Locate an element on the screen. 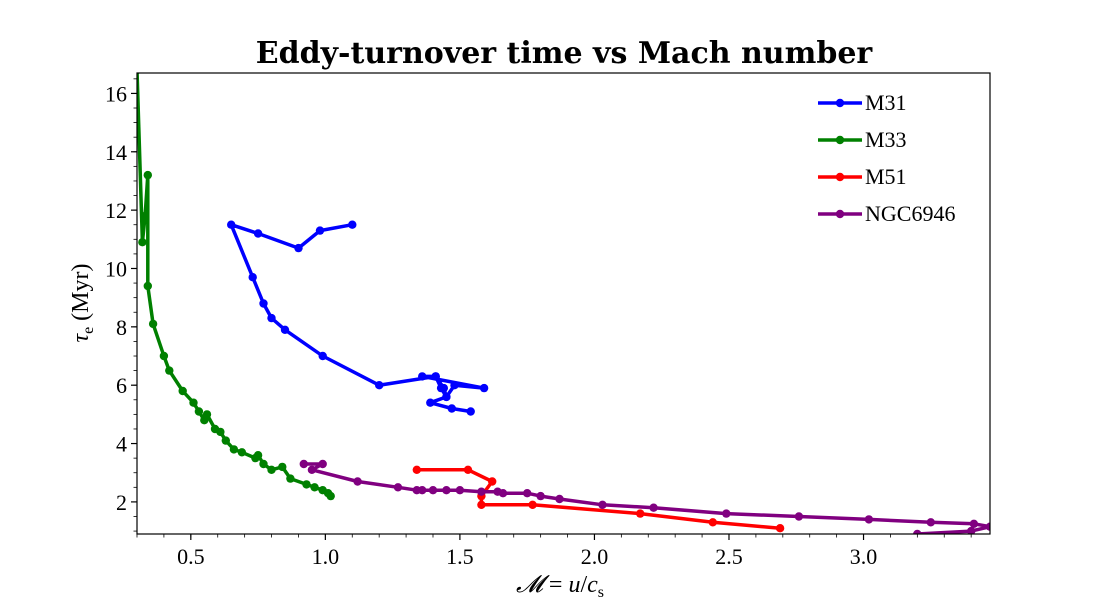 The image size is (1100, 600). legend-marker-ngc6946 is located at coordinates (840, 214).